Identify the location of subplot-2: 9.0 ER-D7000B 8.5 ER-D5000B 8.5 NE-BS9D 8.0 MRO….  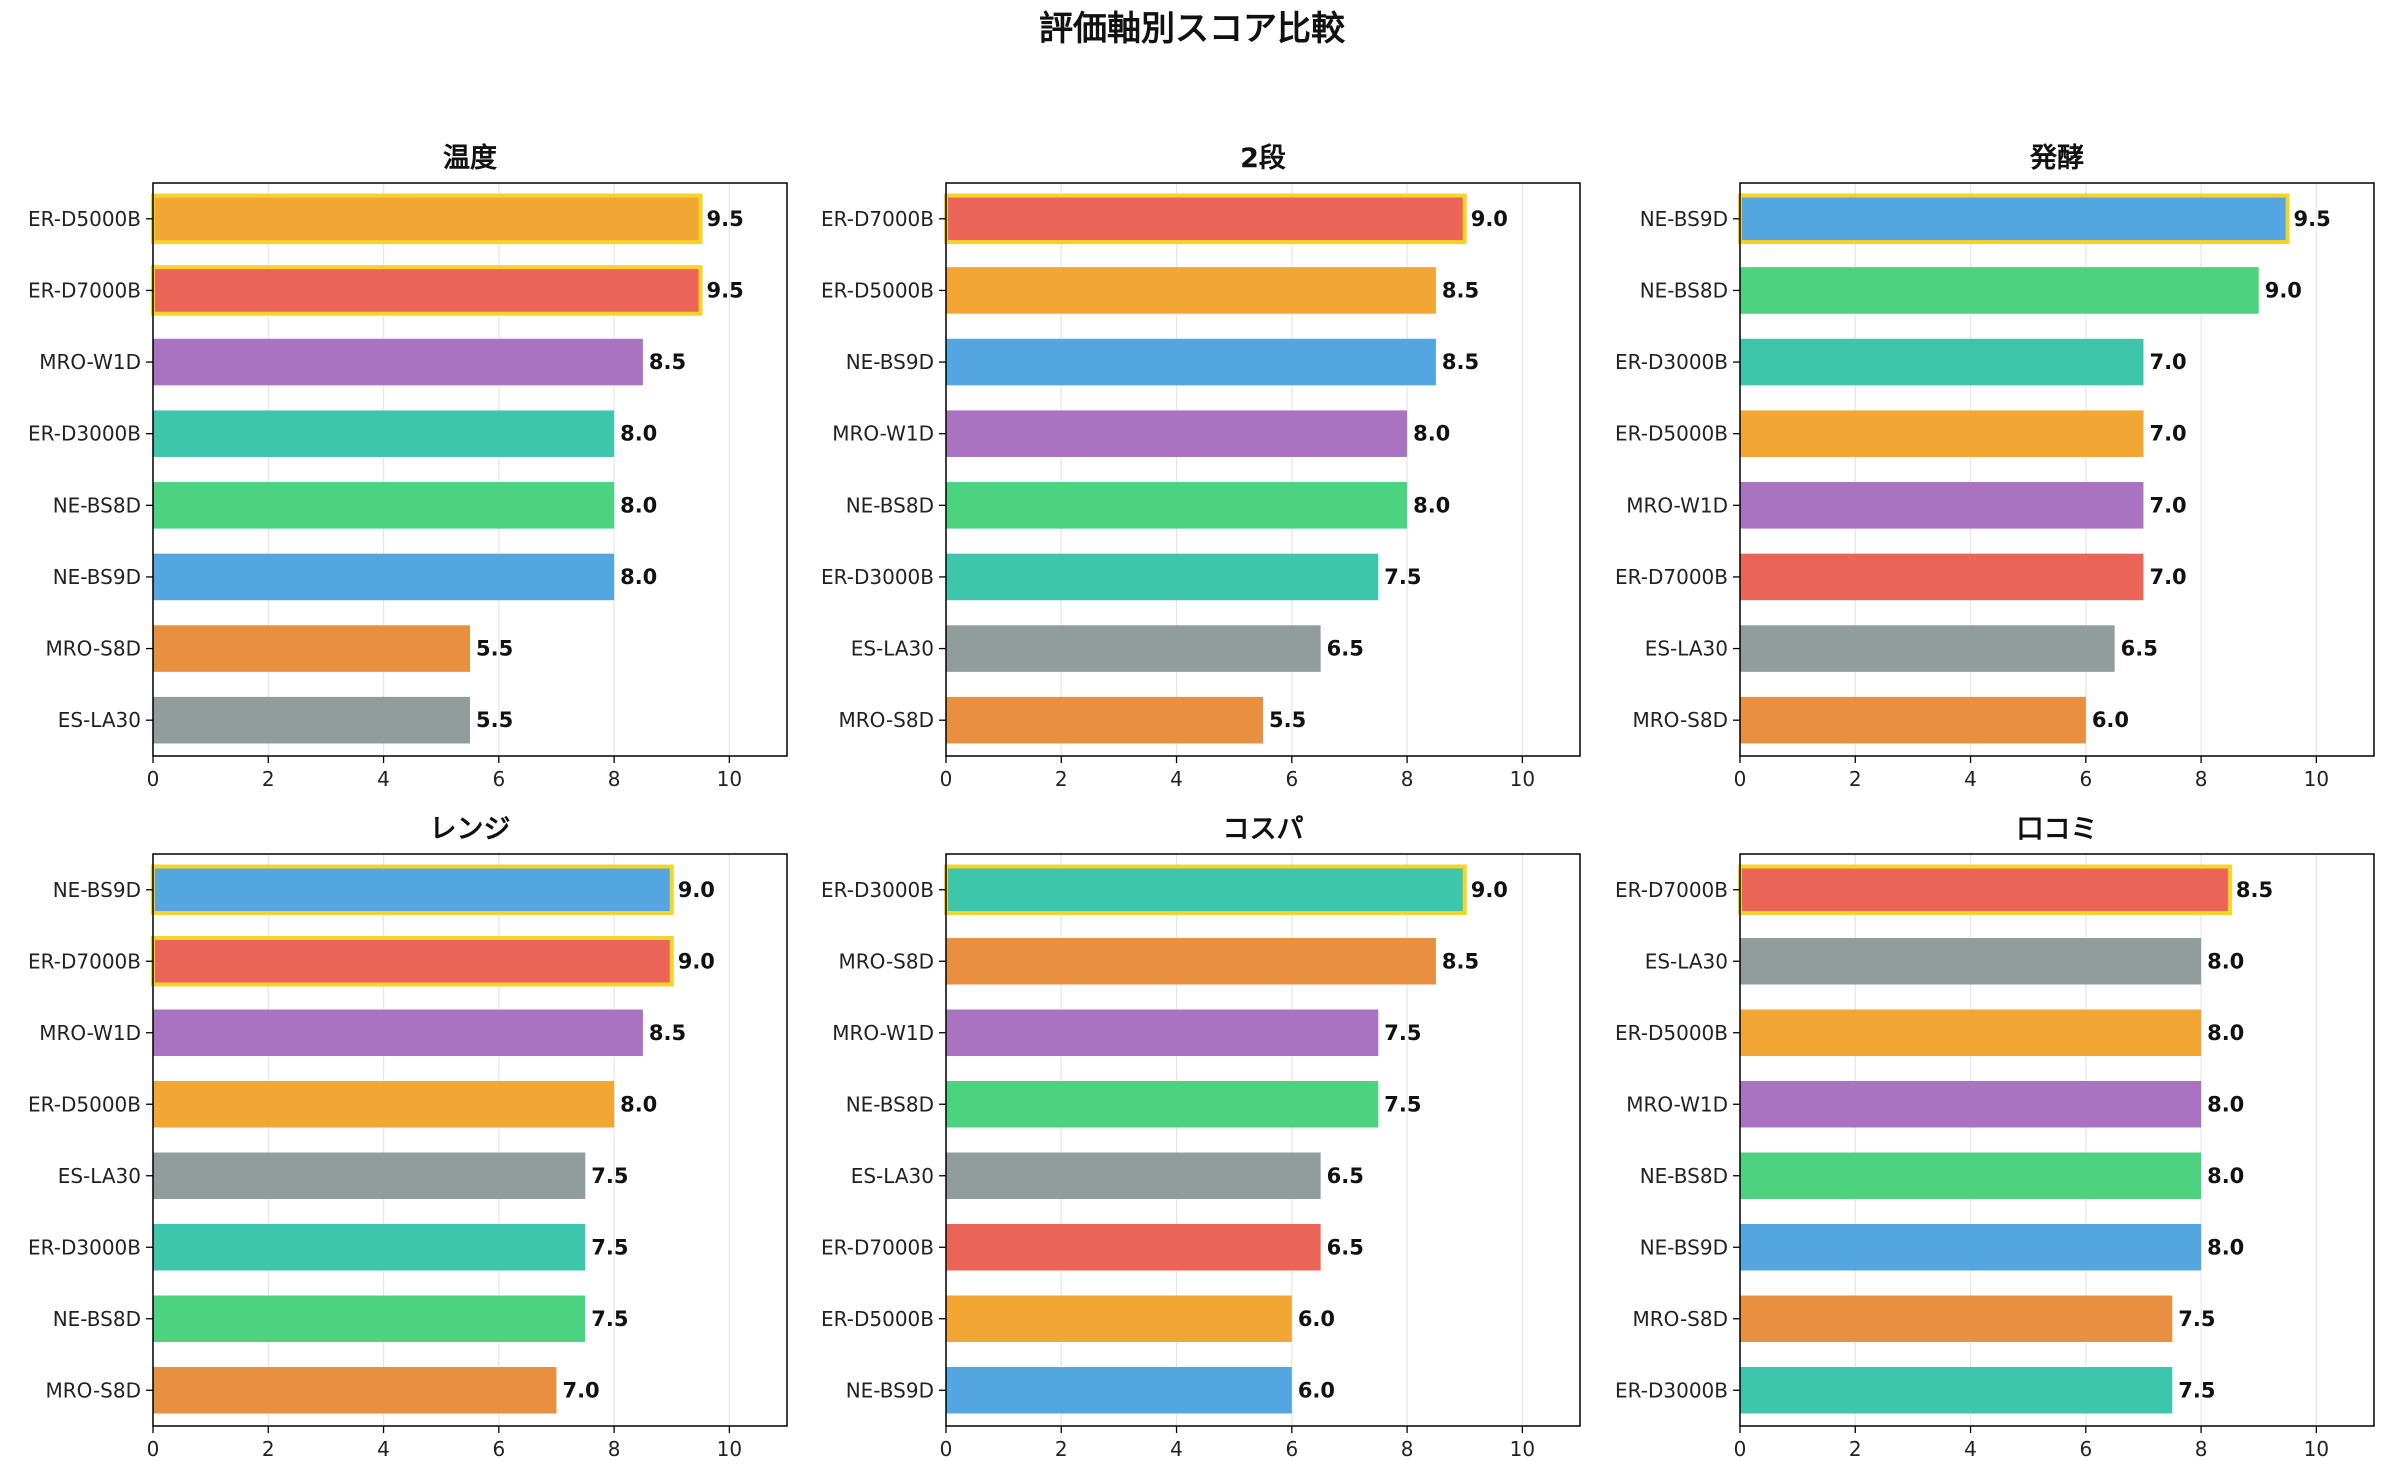
(1201, 467).